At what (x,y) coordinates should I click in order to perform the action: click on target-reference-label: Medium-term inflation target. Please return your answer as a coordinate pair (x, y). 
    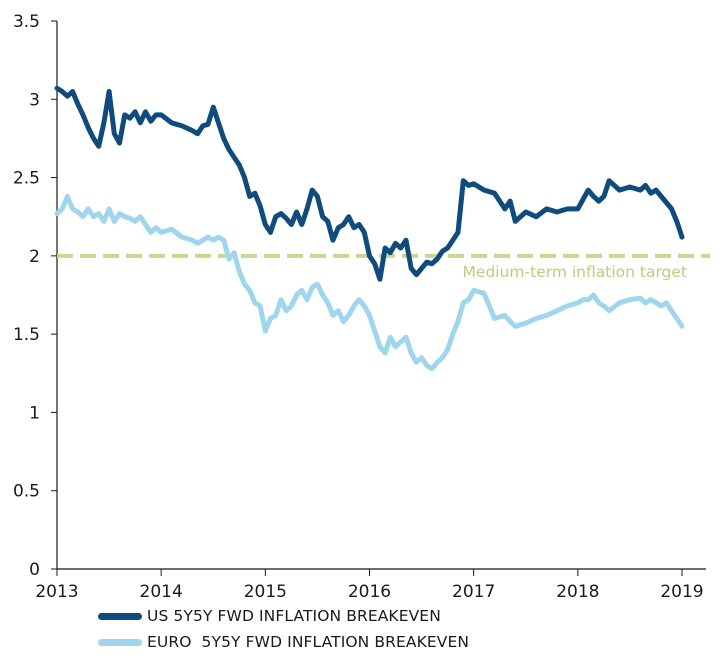
    Looking at the image, I should click on (575, 272).